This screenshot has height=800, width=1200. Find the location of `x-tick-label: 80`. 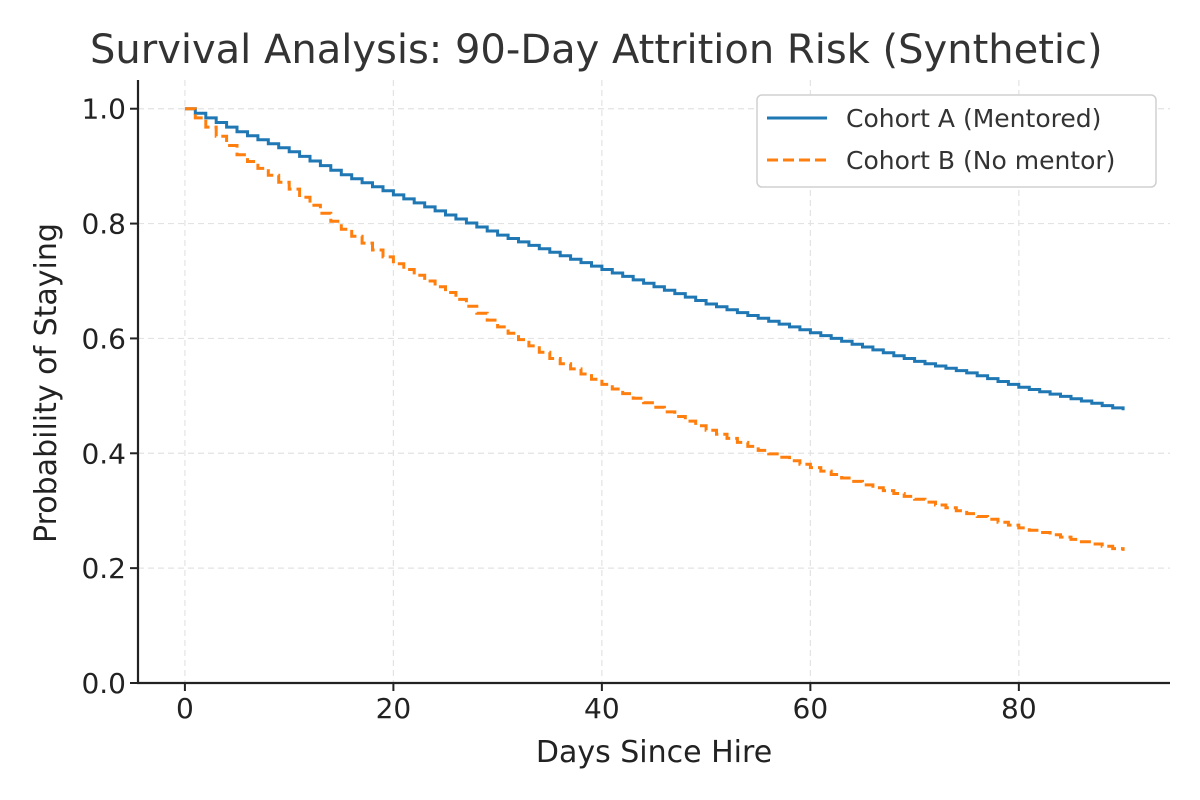

x-tick-label: 80 is located at coordinates (1019, 708).